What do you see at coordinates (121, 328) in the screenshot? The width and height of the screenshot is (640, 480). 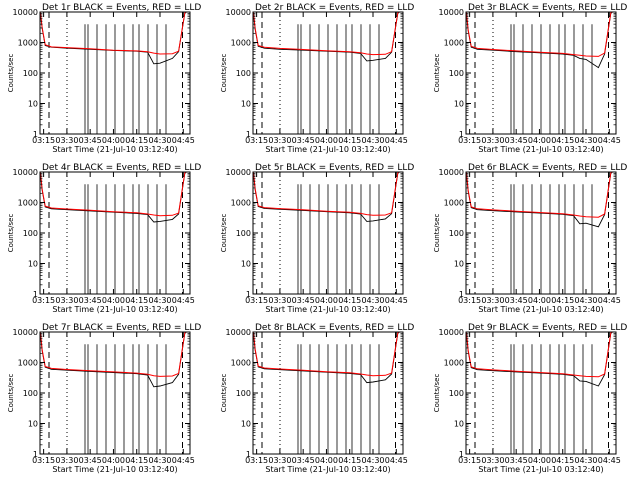 I see `chart-title: Det 7r BLACK = Events, RED = LLD` at bounding box center [121, 328].